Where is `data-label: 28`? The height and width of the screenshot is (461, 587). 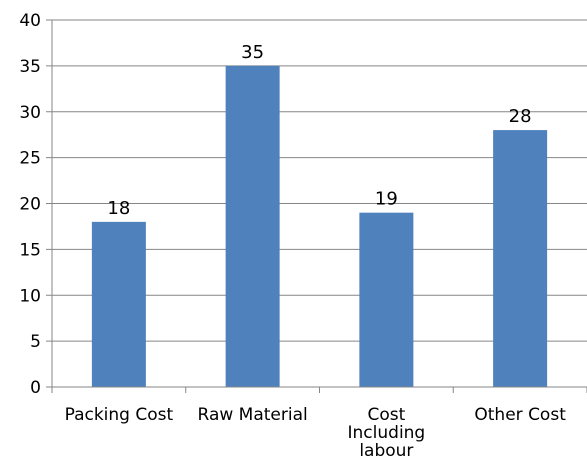
data-label: 28 is located at coordinates (520, 116).